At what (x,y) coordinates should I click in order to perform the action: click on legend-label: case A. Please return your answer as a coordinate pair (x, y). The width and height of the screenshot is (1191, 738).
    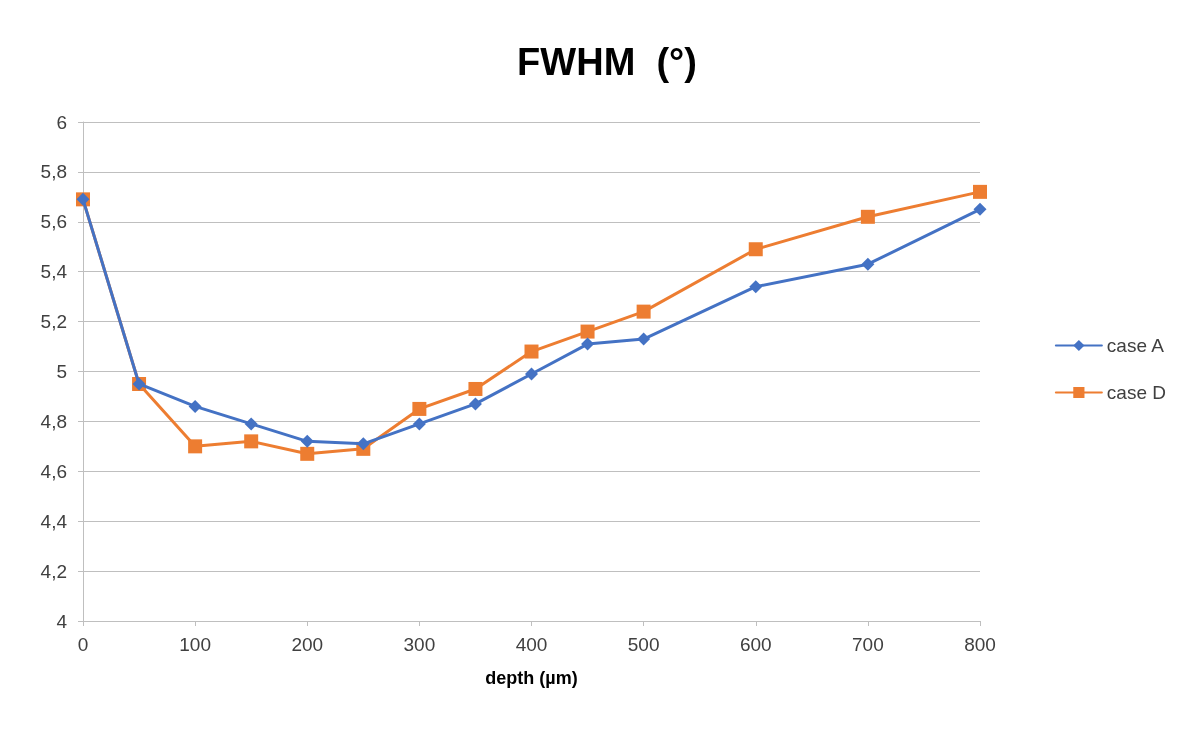
    Looking at the image, I should click on (1135, 345).